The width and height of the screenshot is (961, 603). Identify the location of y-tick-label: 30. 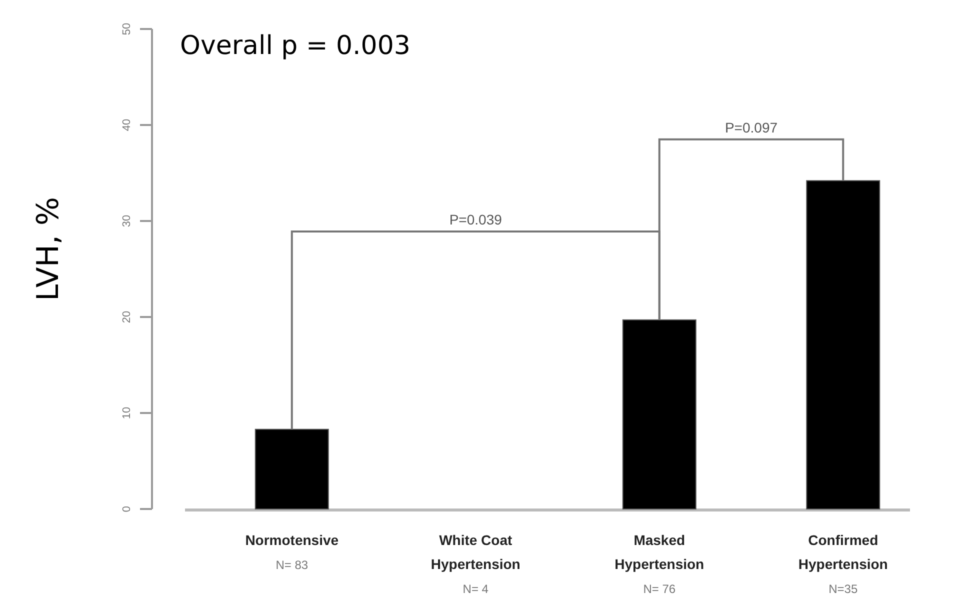
(127, 221).